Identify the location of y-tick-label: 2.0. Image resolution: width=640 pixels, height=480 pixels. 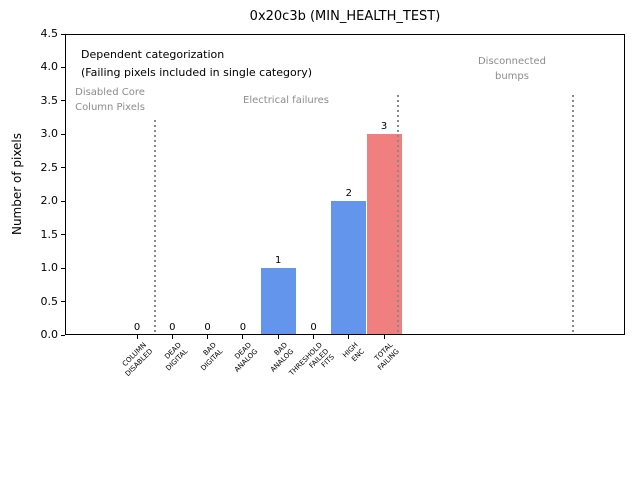
(49, 201).